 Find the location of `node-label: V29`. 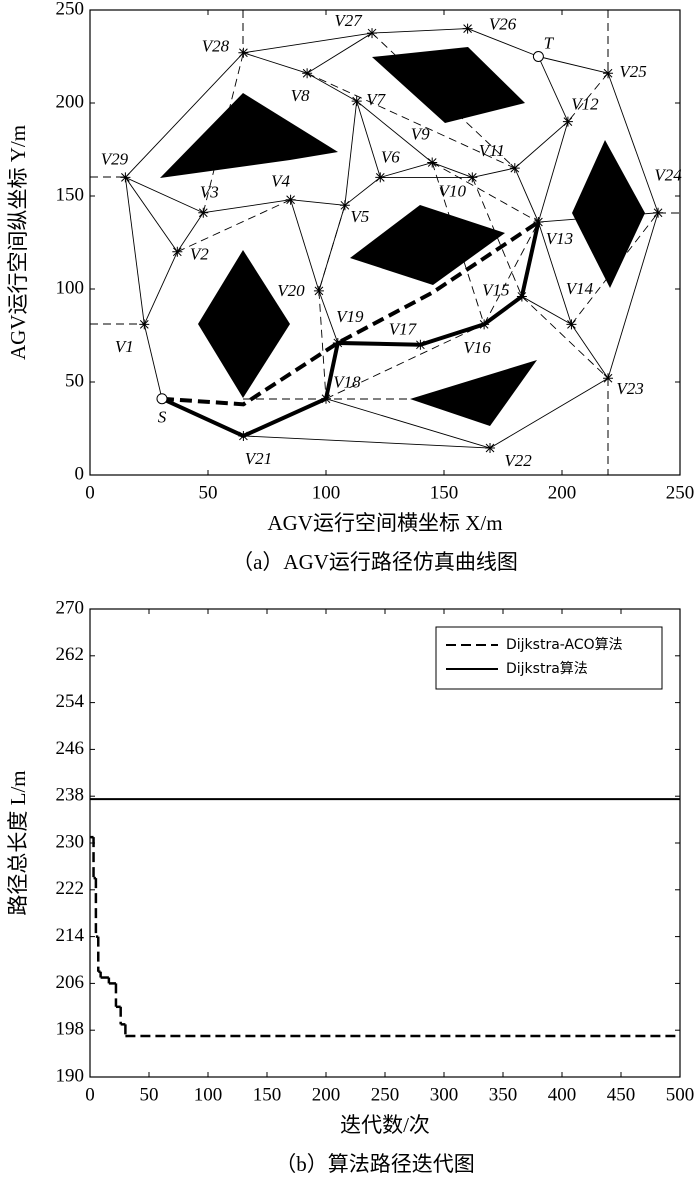

node-label: V29 is located at coordinates (115, 158).